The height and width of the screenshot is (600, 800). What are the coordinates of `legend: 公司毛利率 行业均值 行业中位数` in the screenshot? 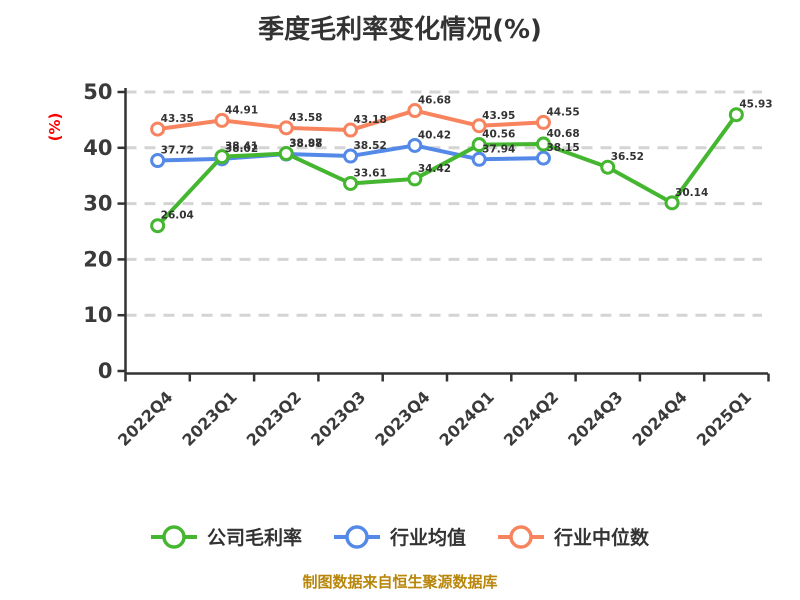 It's located at (400, 537).